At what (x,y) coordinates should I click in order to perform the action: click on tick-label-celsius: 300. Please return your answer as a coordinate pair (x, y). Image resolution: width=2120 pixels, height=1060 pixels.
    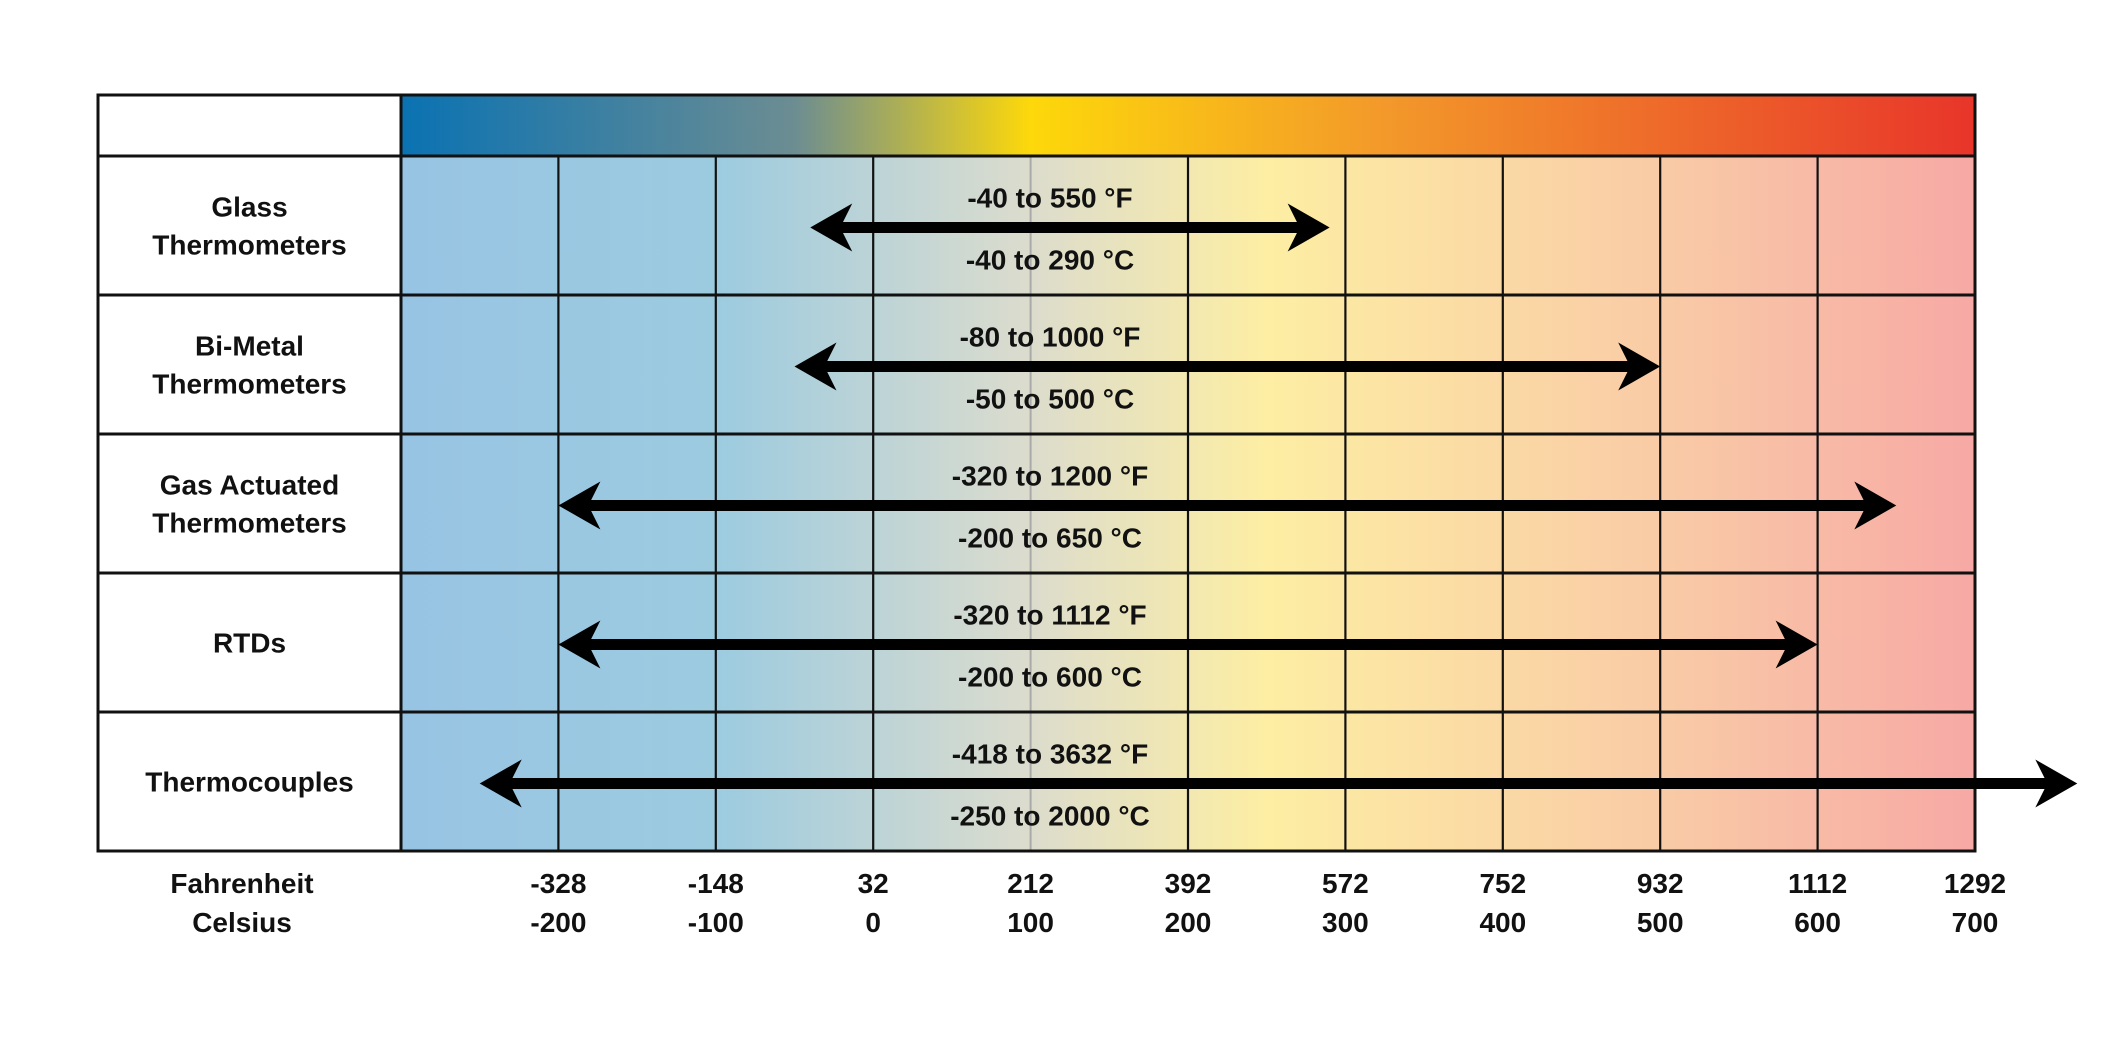
    Looking at the image, I should click on (1345, 922).